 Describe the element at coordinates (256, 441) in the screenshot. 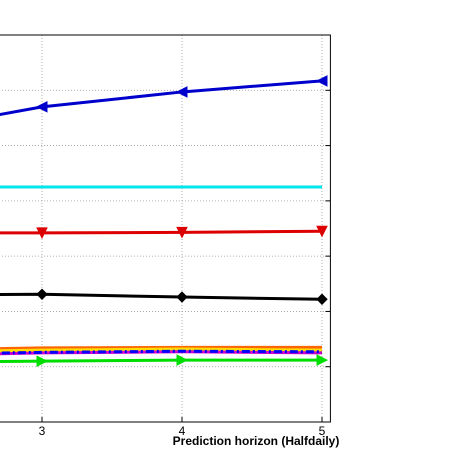

I see `x-axis-label: Prediction horizon (Halfdaily)` at that location.